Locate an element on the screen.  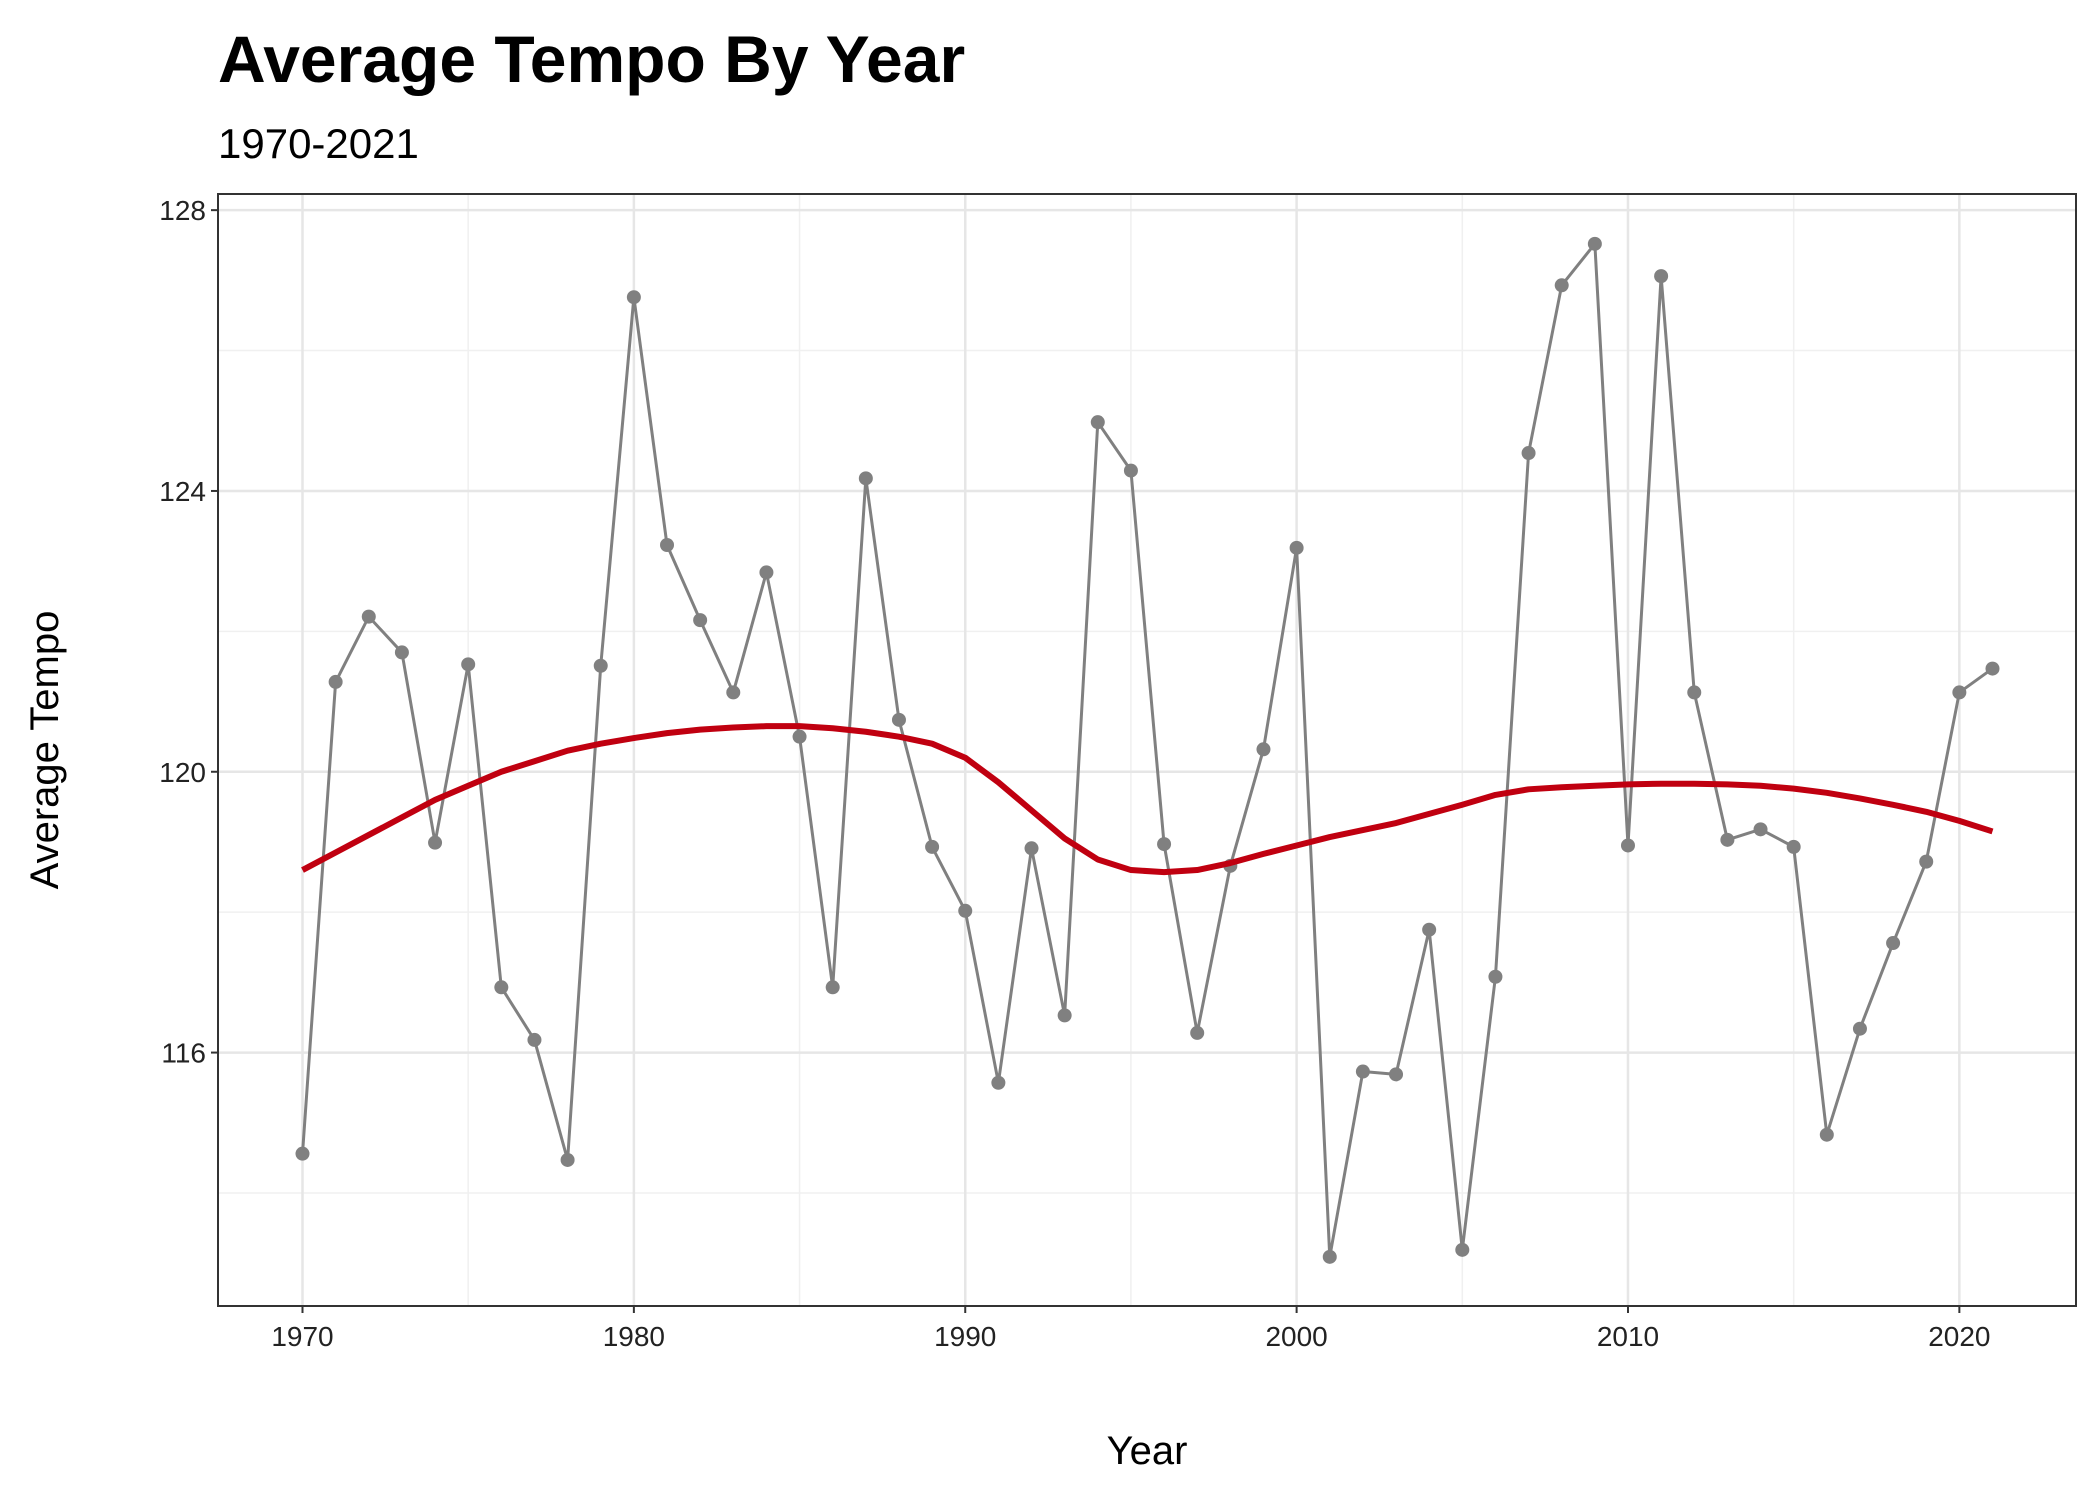
trend-line is located at coordinates (1147, 799).